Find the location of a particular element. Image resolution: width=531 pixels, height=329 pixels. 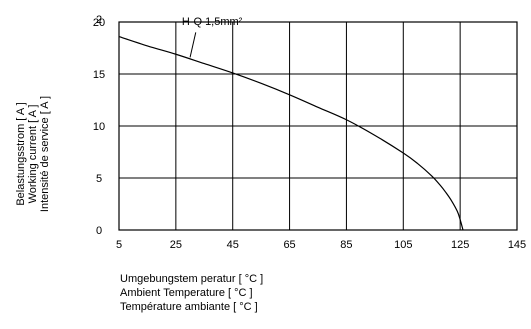

x-tick-label: 85 is located at coordinates (346, 245).